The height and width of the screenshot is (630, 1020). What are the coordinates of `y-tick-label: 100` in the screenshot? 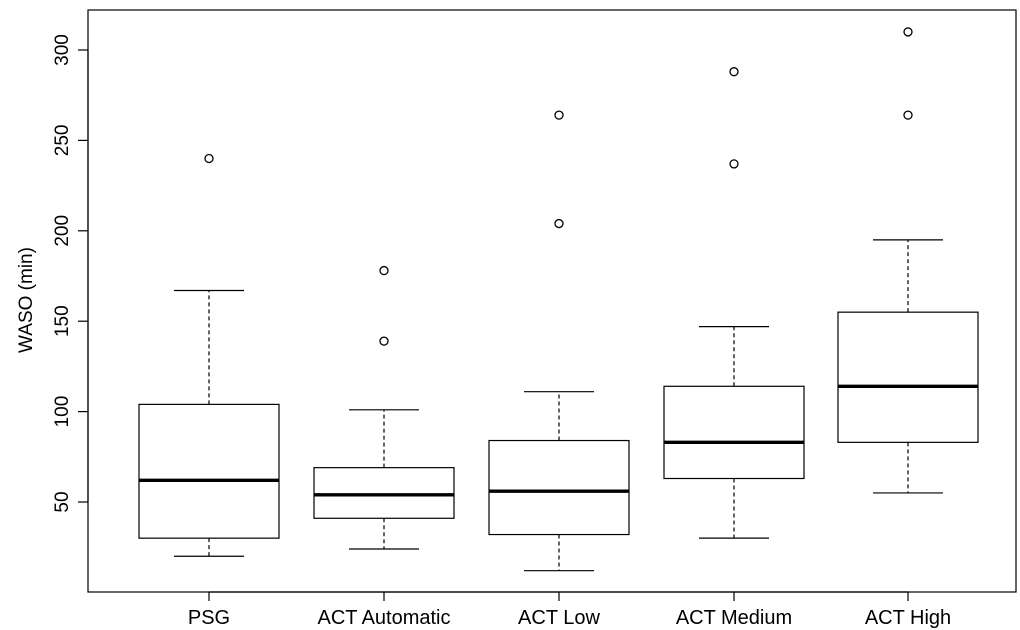 It's located at (62, 412).